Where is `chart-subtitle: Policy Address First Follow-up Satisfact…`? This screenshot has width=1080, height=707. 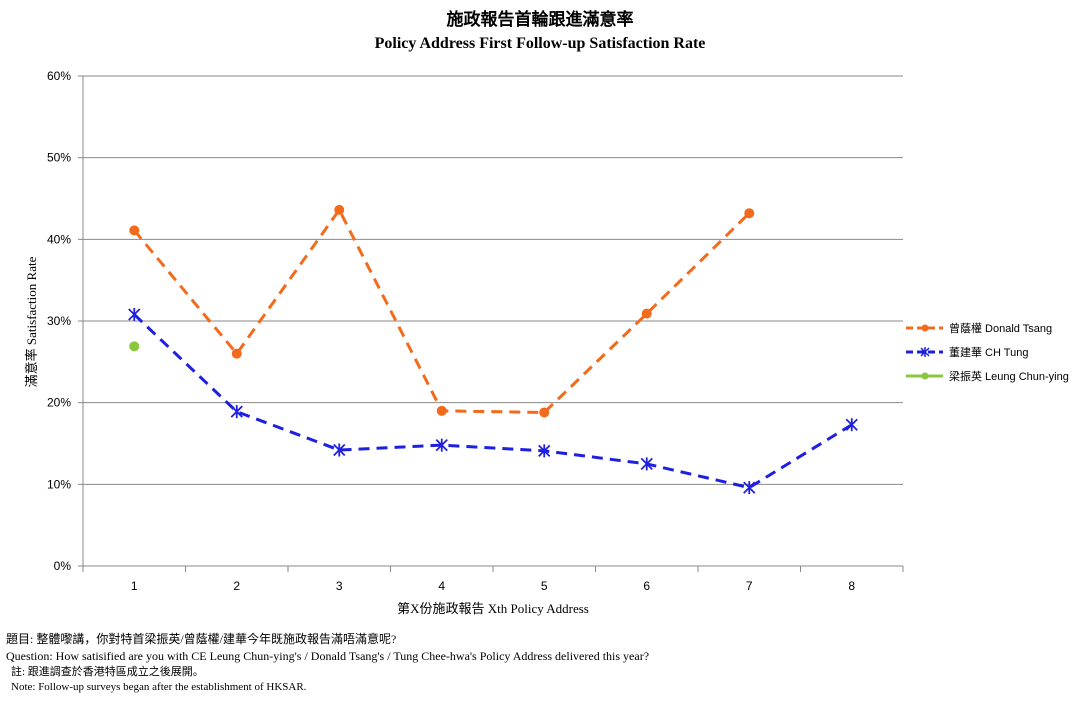 chart-subtitle: Policy Address First Follow-up Satisfact… is located at coordinates (540, 43).